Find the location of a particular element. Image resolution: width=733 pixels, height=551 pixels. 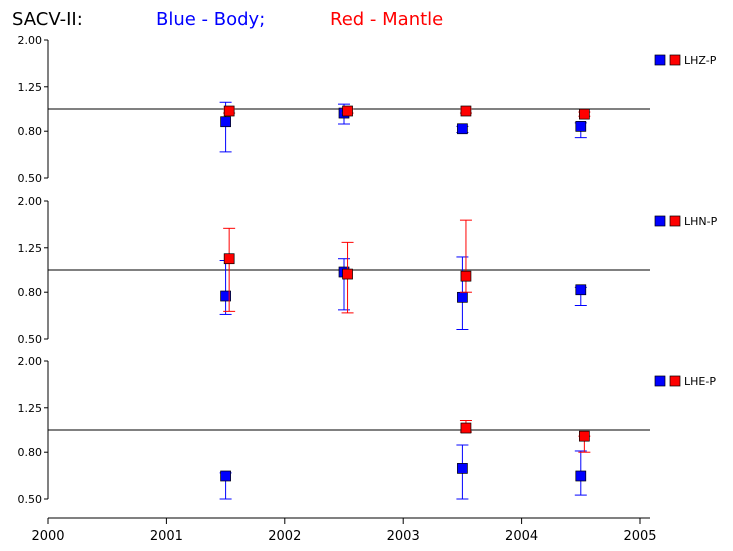

x-tick-label: 2000 is located at coordinates (47, 536).